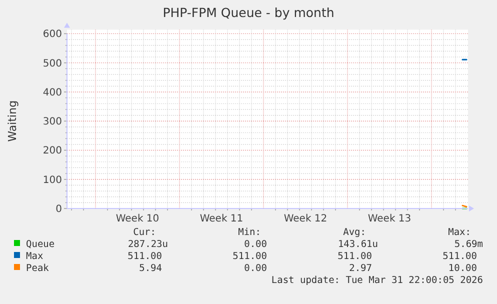  Describe the element at coordinates (150, 268) in the screenshot. I see `text: 5.94` at that location.